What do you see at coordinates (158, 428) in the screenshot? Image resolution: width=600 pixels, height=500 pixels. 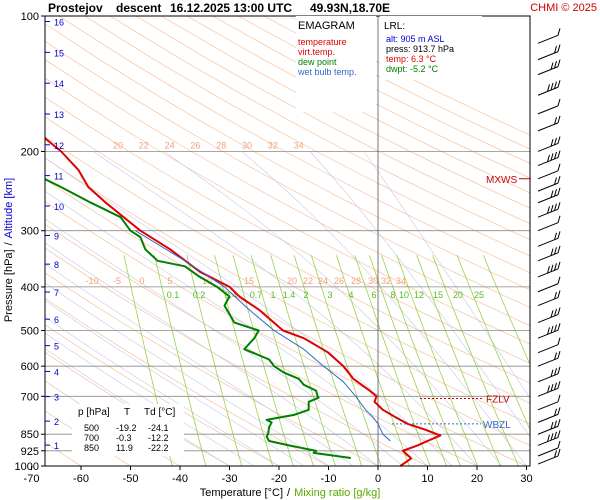 I see `table-cell: -24.1` at bounding box center [158, 428].